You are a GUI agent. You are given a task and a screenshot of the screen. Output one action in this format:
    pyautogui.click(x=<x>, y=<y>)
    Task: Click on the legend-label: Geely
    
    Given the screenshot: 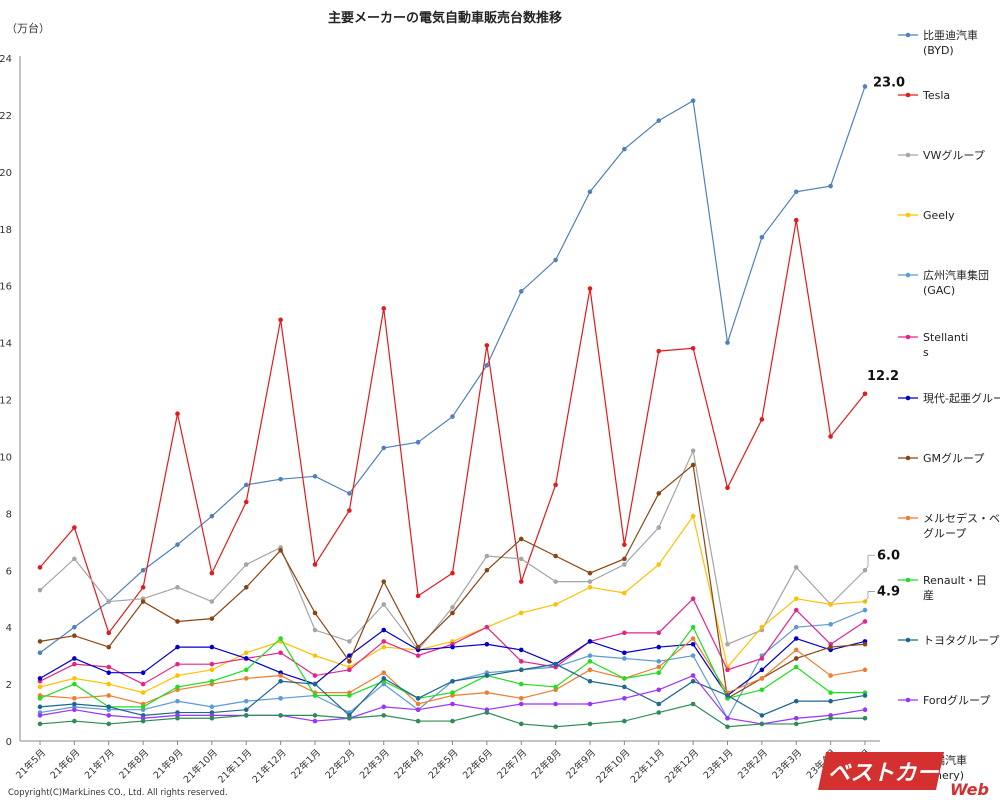 What is the action you would take?
    pyautogui.click(x=939, y=215)
    